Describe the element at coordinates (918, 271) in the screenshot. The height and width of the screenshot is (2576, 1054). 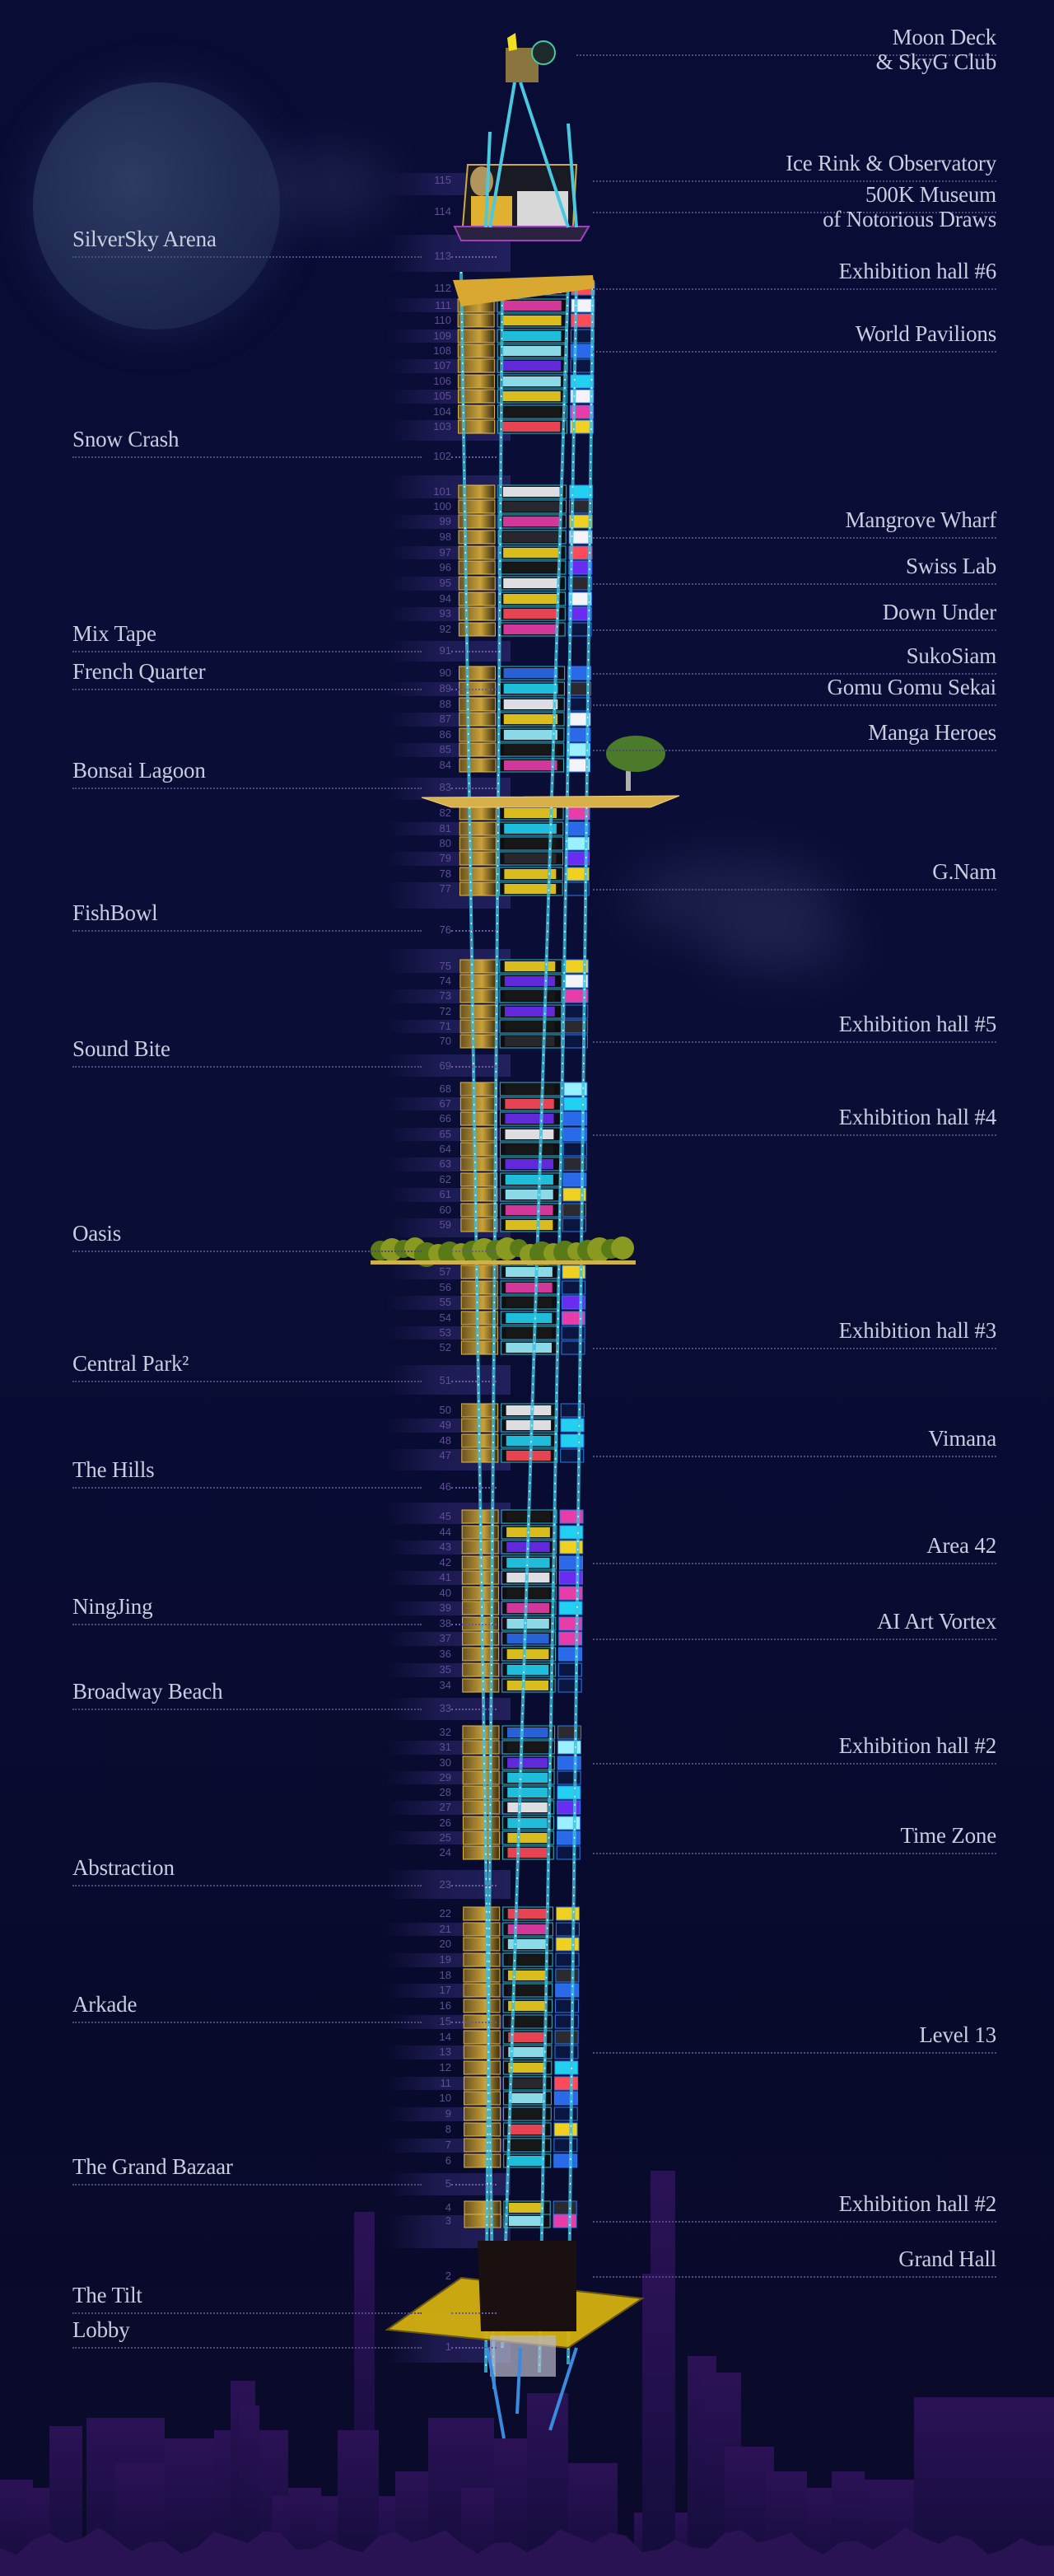
I see `right-venue-label: Exhibition hall #6` at that location.